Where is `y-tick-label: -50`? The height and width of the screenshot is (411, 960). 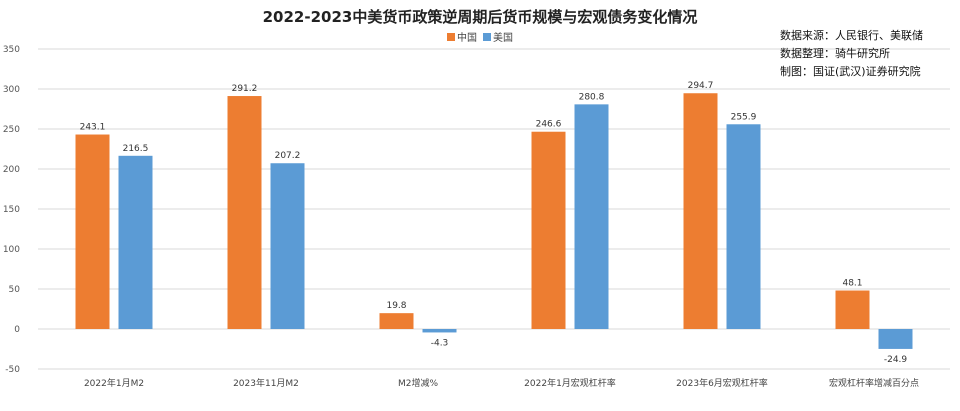
y-tick-label: -50 is located at coordinates (12, 370).